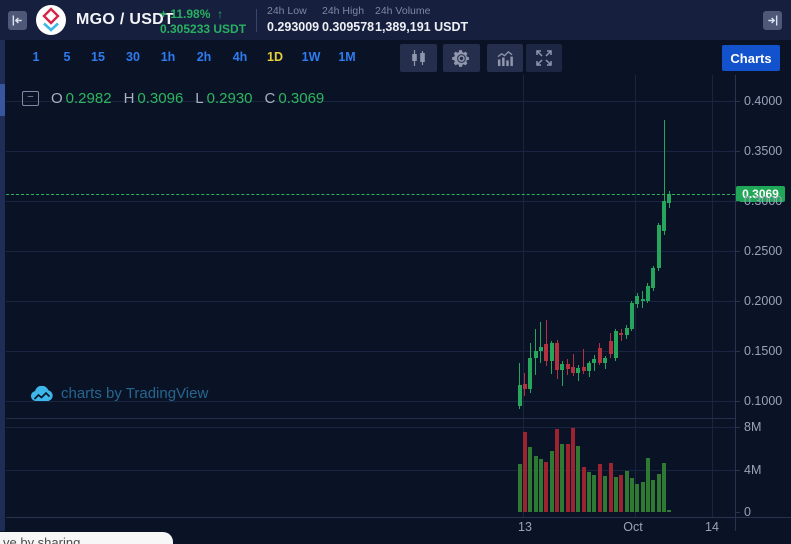  I want to click on price-label: 0.3500, so click(763, 151).